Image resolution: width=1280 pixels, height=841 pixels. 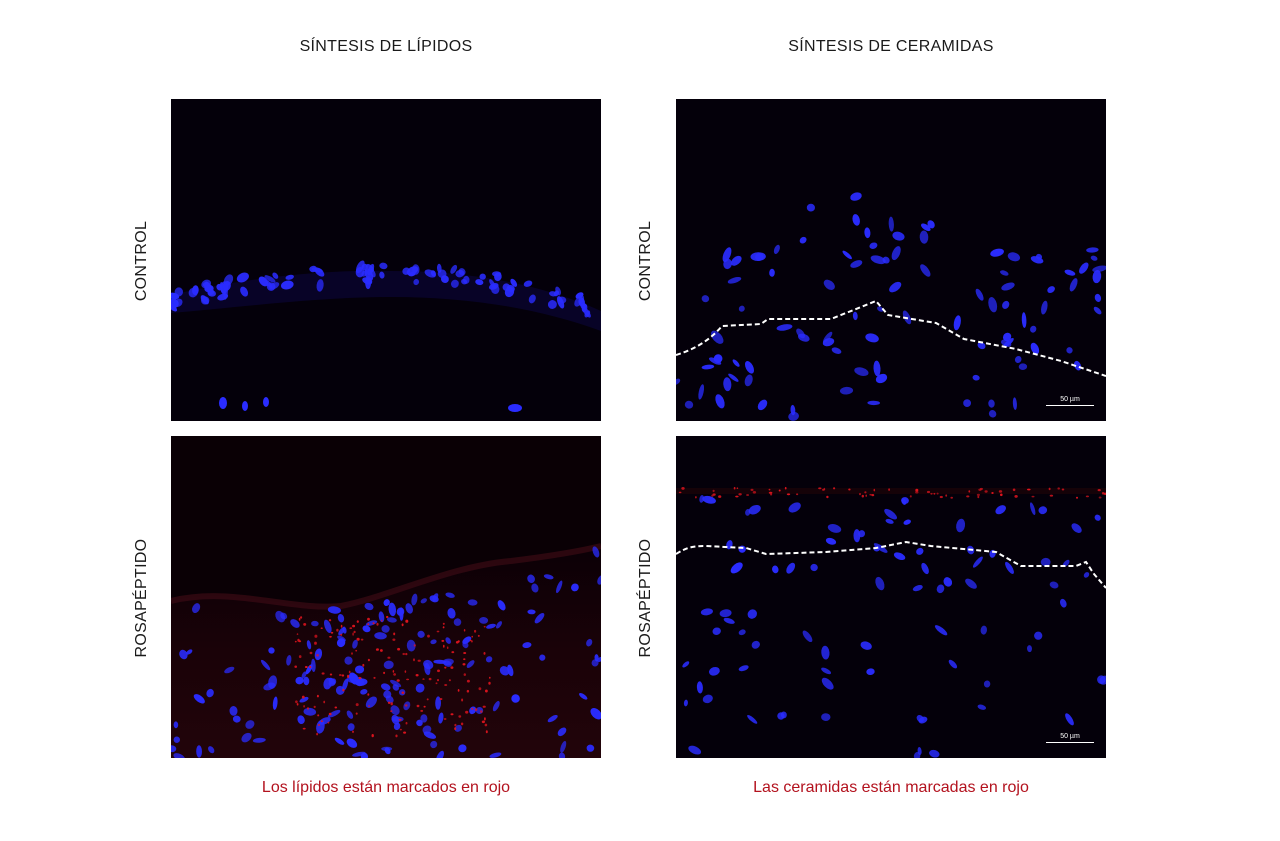 I want to click on micrograph-lipids-control, so click(x=386, y=260).